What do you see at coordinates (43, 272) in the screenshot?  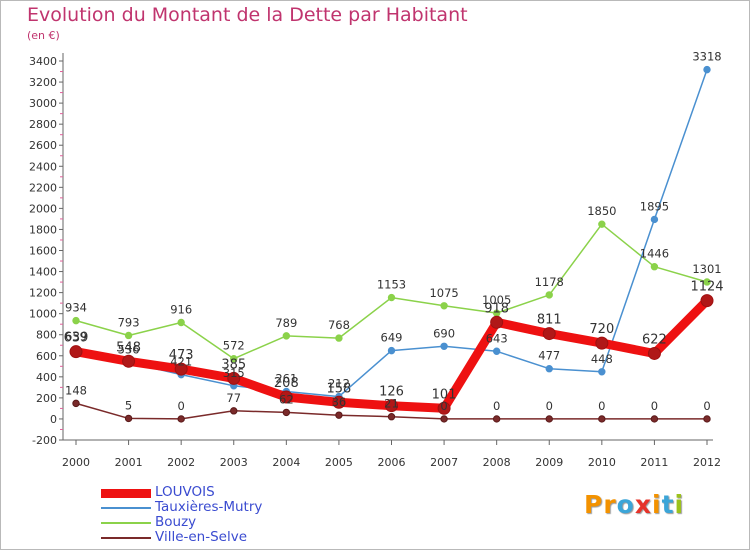 I see `y-tick-label: 1400` at bounding box center [43, 272].